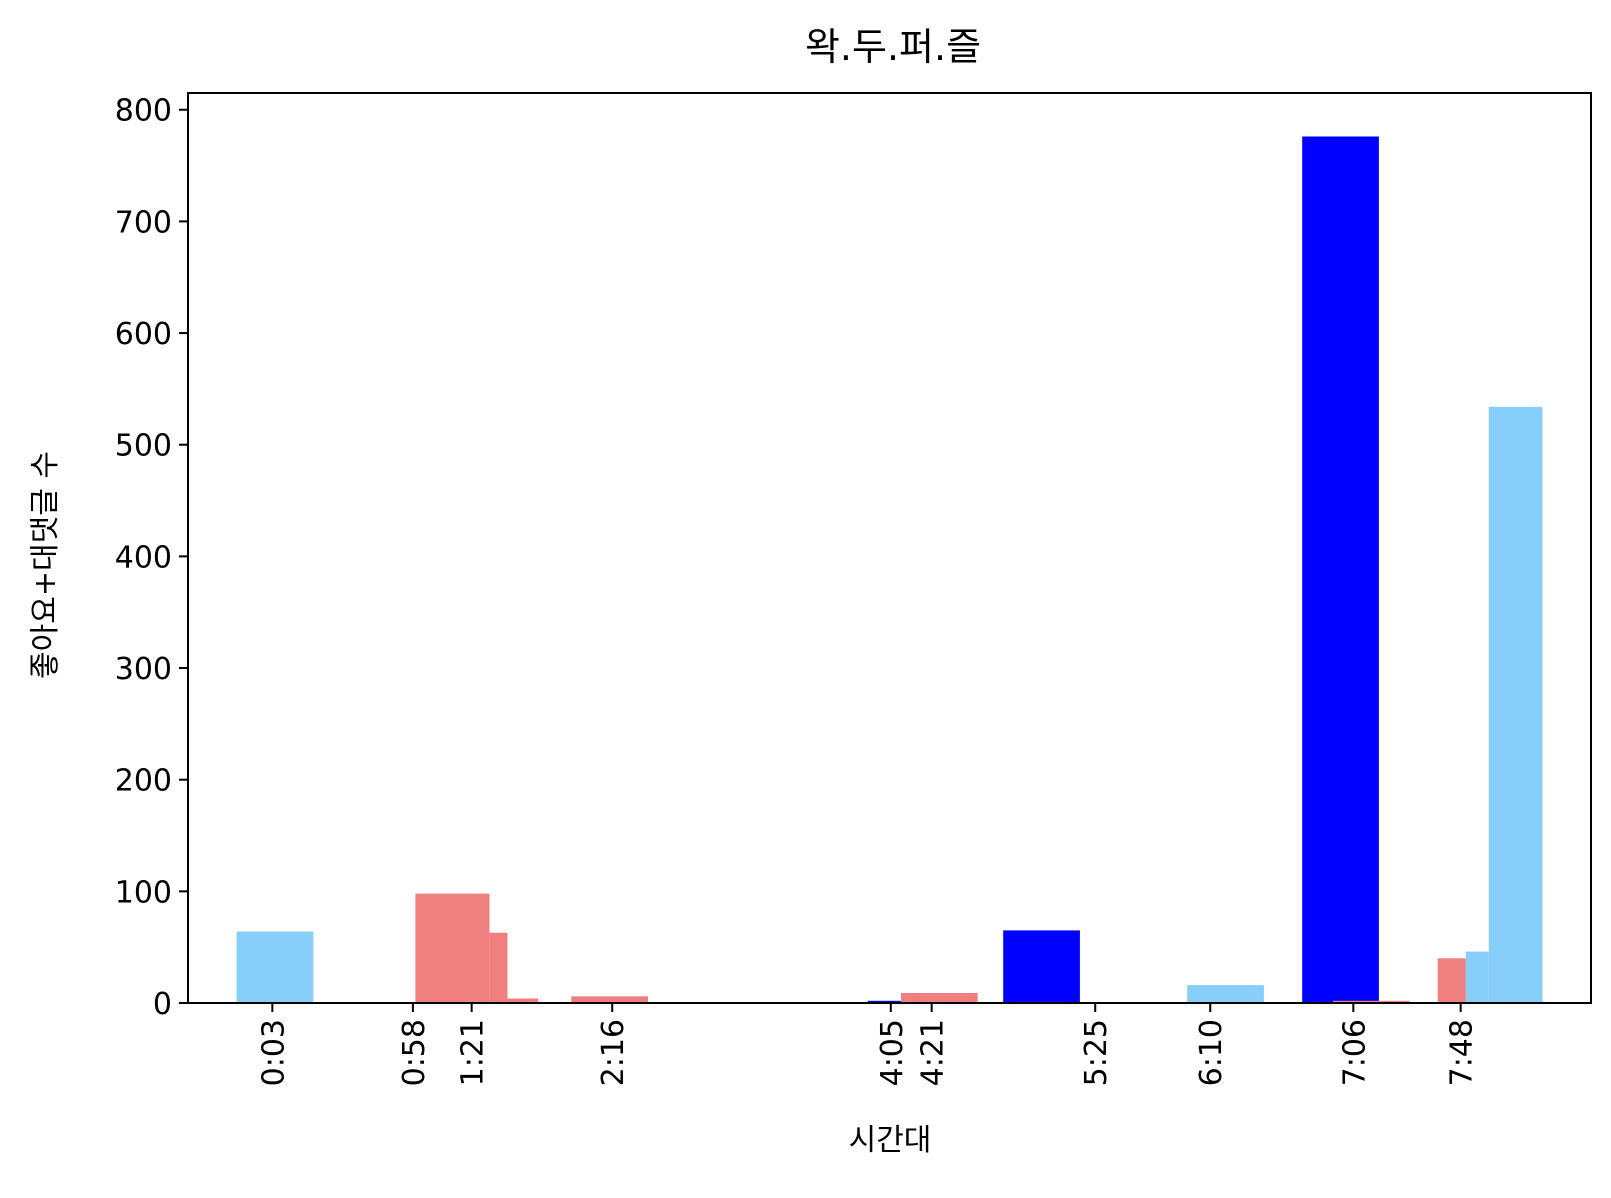 The height and width of the screenshot is (1198, 1611). What do you see at coordinates (933, 1052) in the screenshot?
I see `x-tick-label: 4:21` at bounding box center [933, 1052].